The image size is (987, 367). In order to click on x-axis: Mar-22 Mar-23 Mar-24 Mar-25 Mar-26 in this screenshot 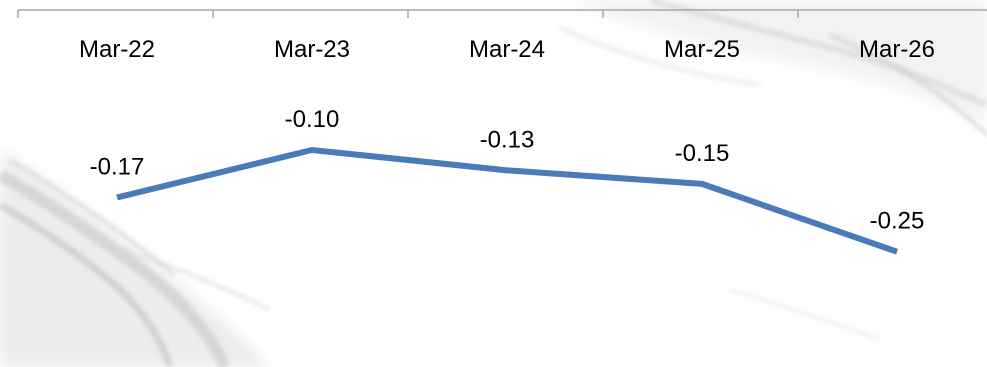, I will do `click(502, 36)`.